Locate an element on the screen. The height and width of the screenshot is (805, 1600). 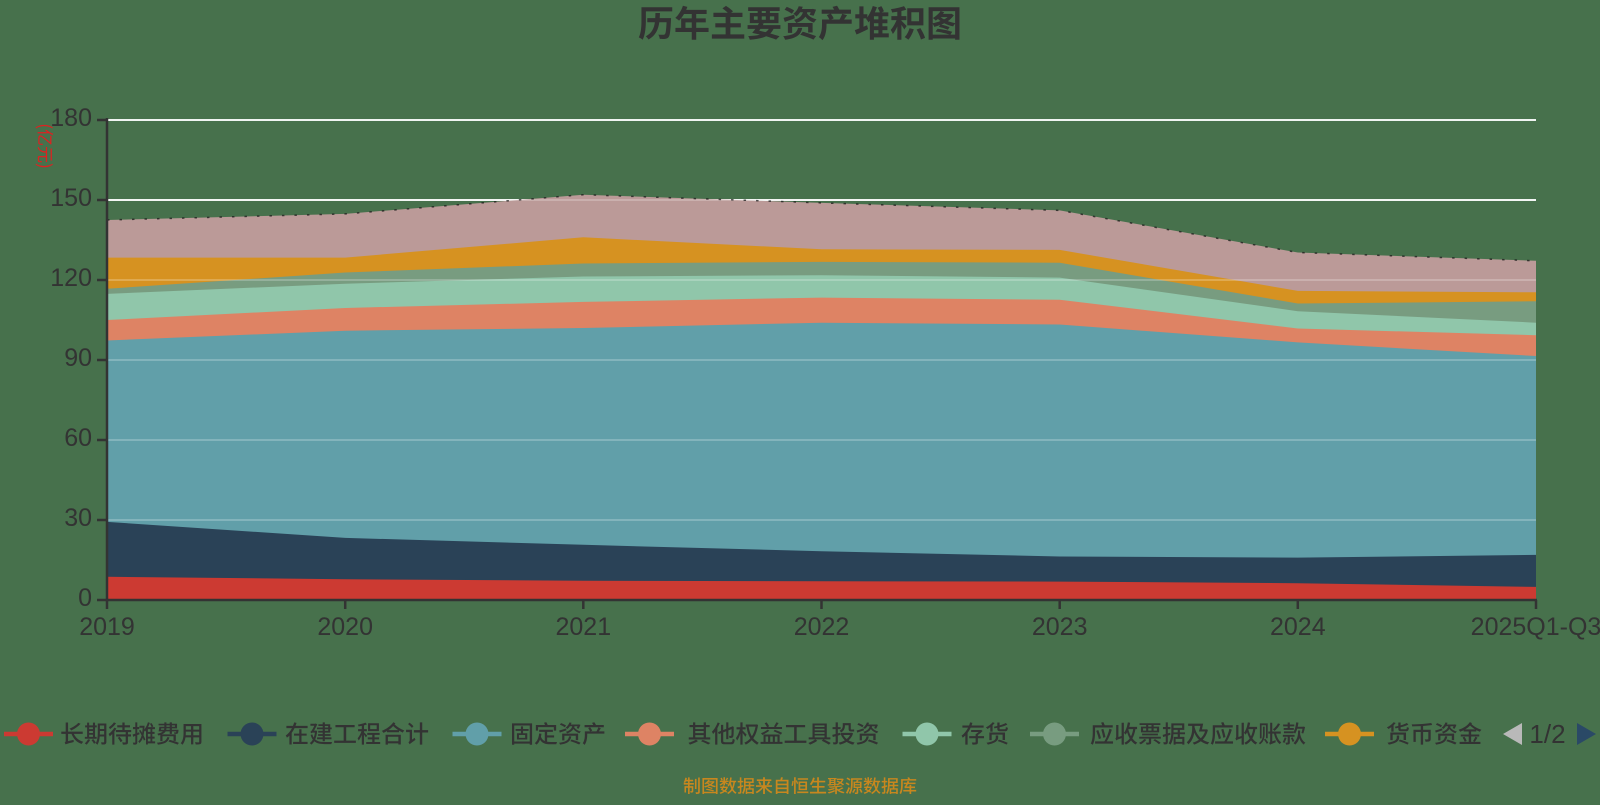
svg-text: 2025Q1-Q3 is located at coordinates (1535, 627).